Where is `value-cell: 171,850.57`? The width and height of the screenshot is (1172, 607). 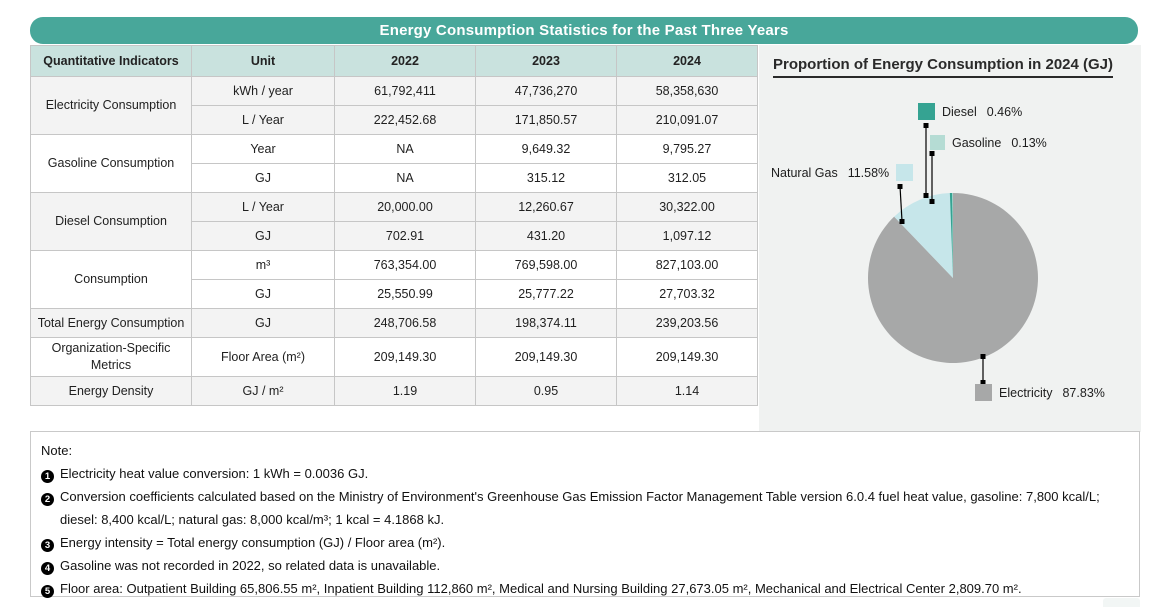 value-cell: 171,850.57 is located at coordinates (546, 120).